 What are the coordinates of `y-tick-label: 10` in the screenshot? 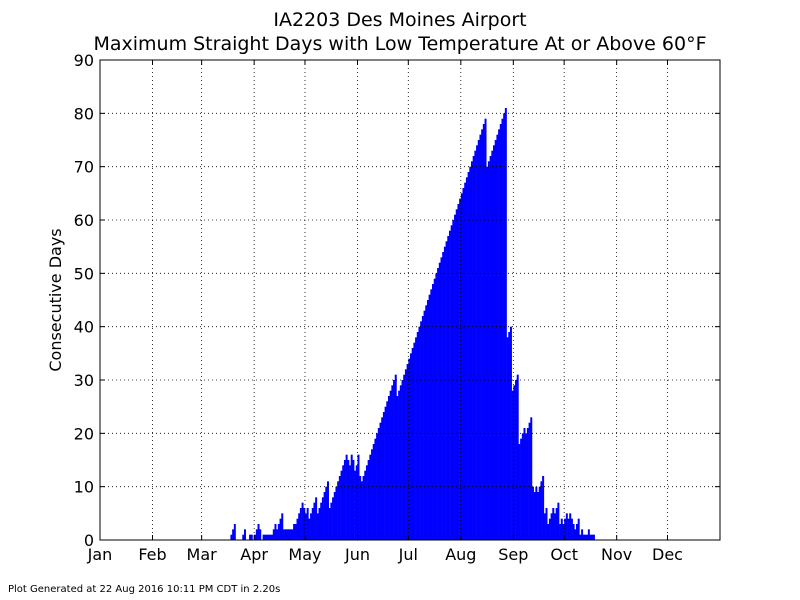 It's located at (84, 487).